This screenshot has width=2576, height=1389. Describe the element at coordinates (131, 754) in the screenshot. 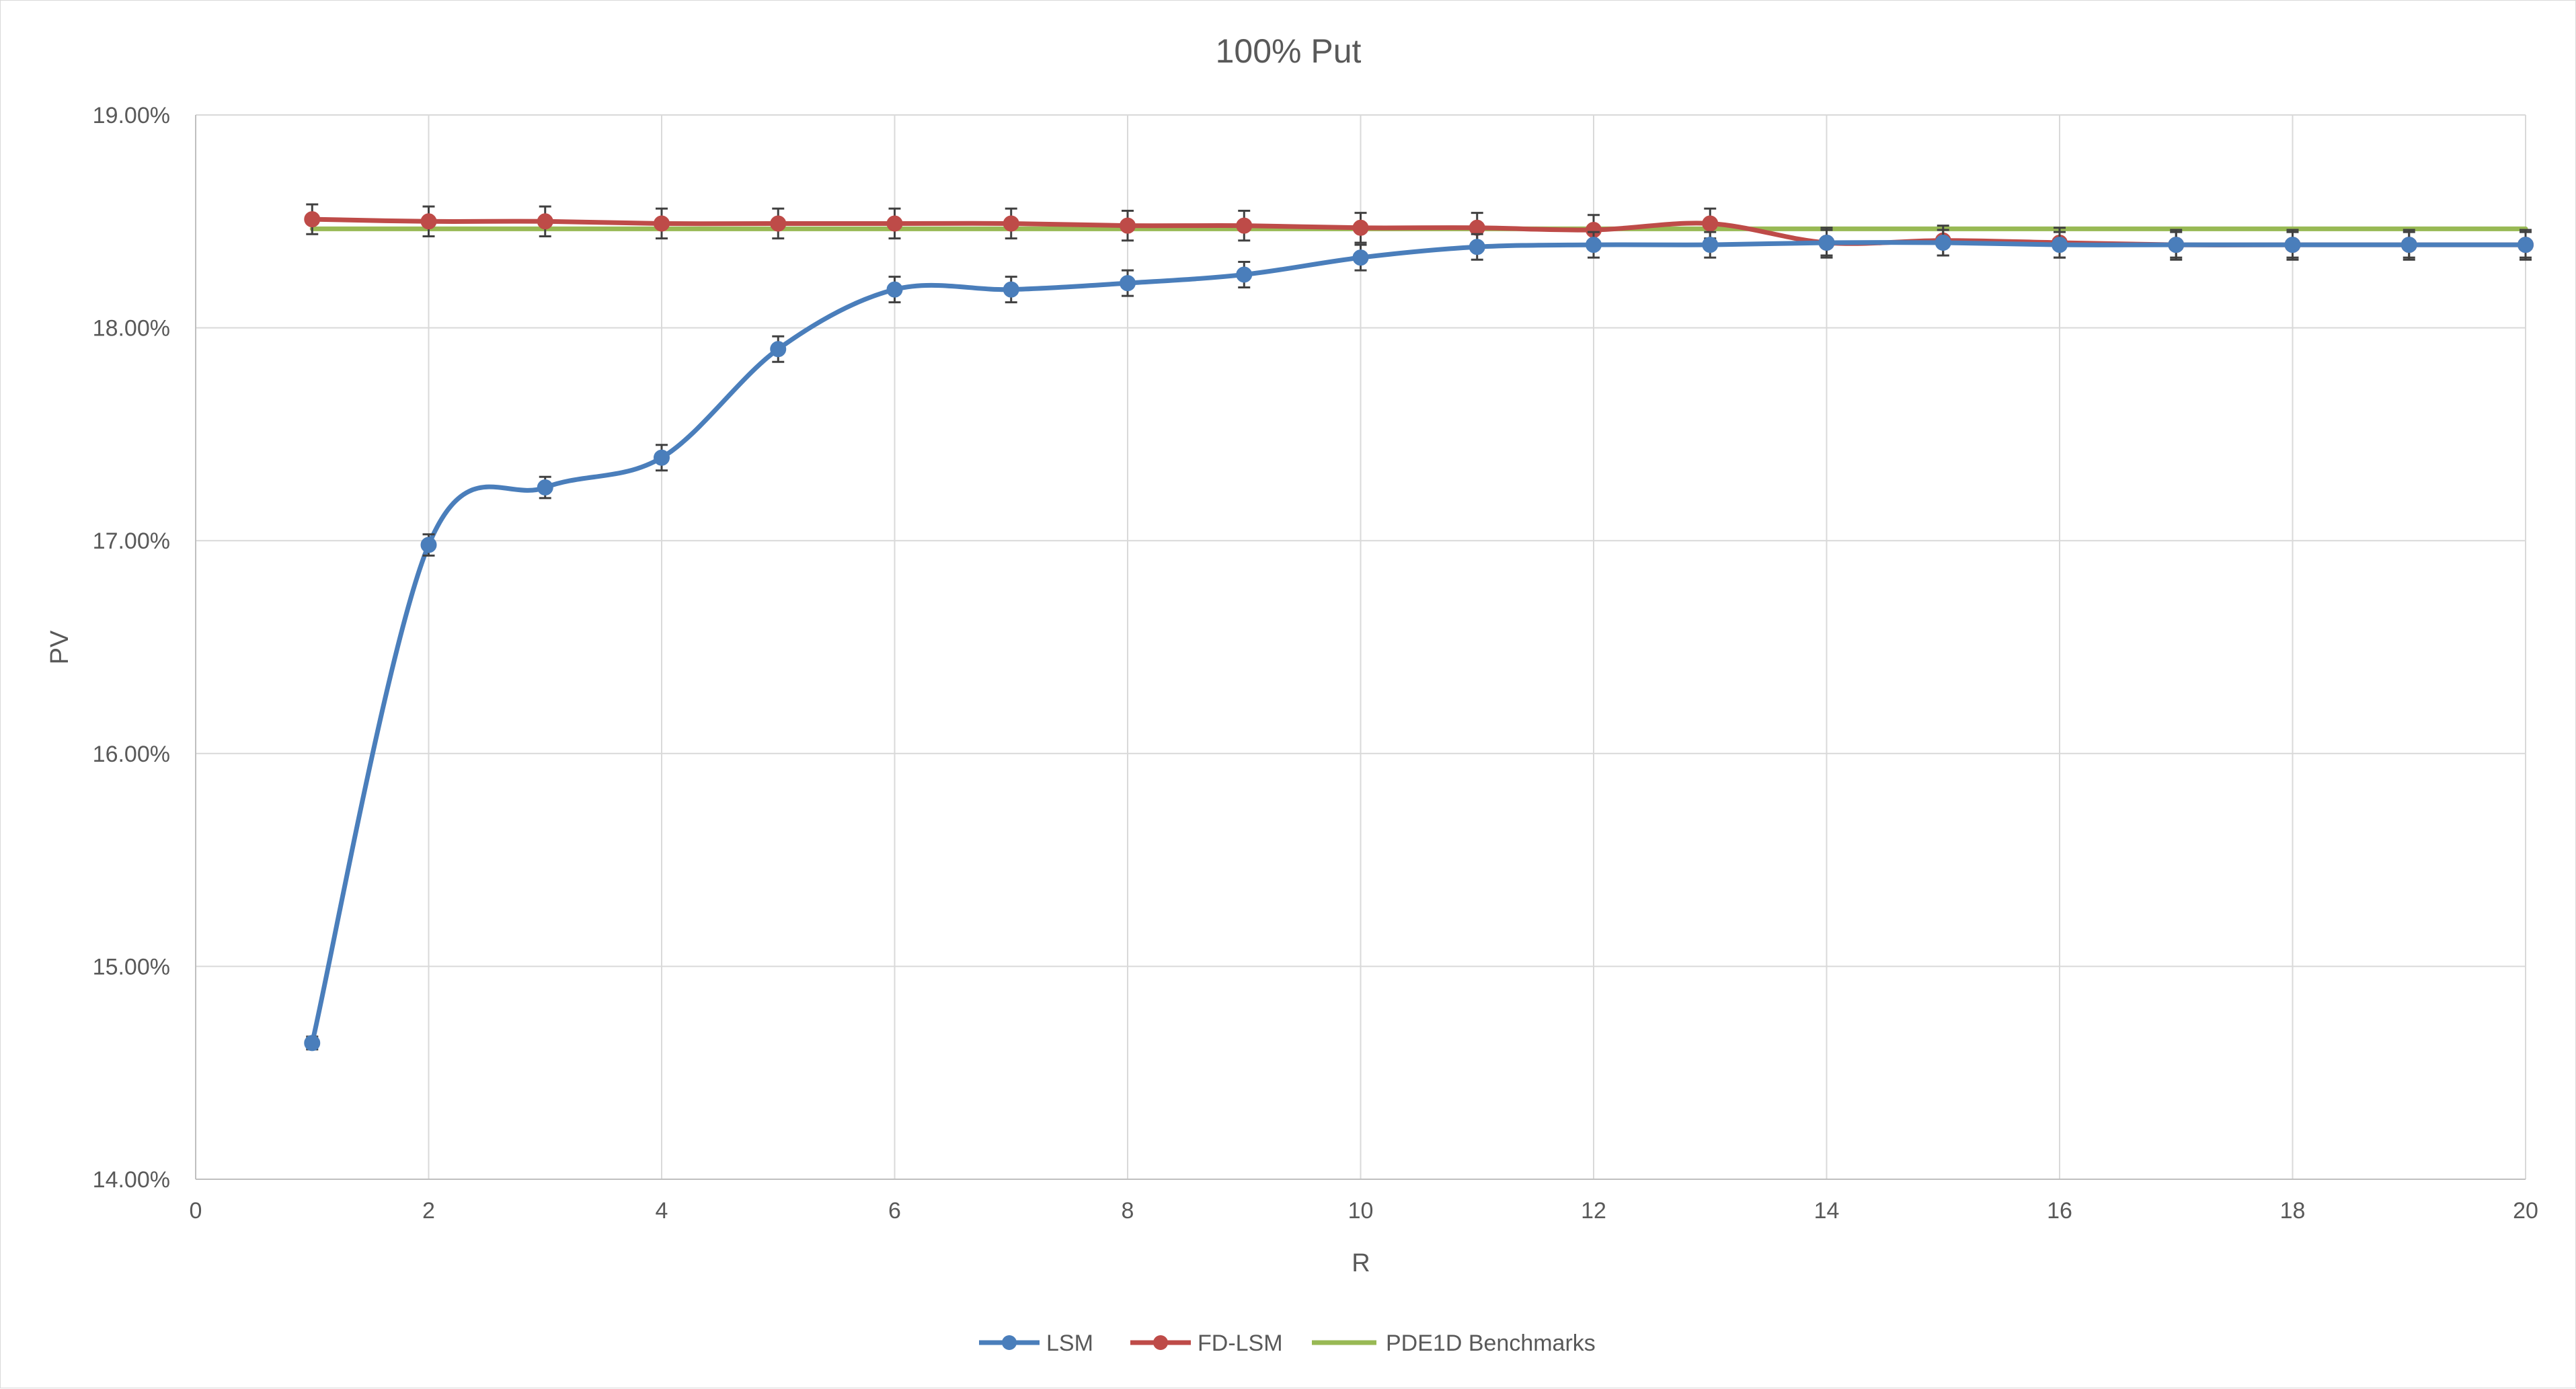

I see `y-tick-label: 16.00%` at that location.